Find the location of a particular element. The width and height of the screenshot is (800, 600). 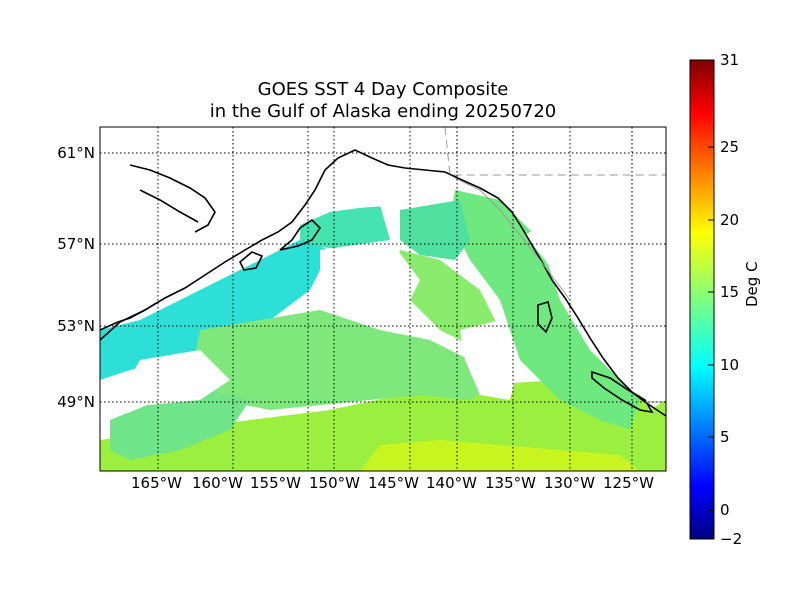

lat-label-57: 57°N is located at coordinates (76, 244).